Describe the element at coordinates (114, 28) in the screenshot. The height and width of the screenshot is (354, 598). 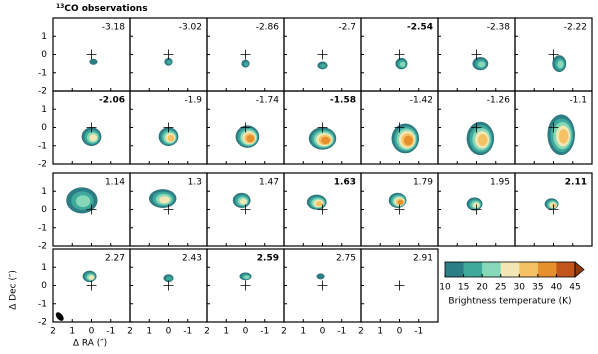
I see `velocity-label: -3.18` at that location.